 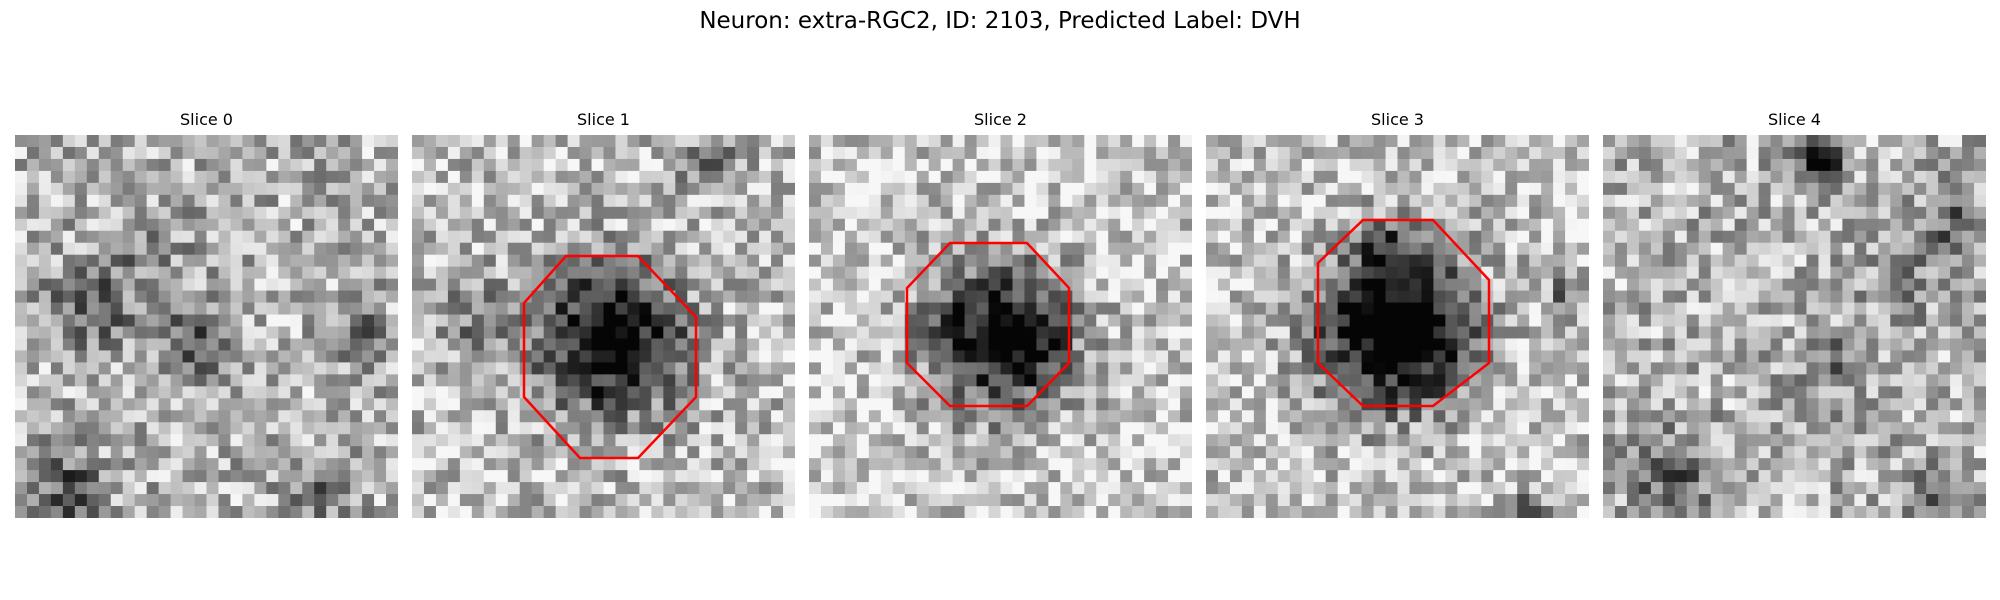 I want to click on slice-title: Slice 1, so click(x=603, y=119).